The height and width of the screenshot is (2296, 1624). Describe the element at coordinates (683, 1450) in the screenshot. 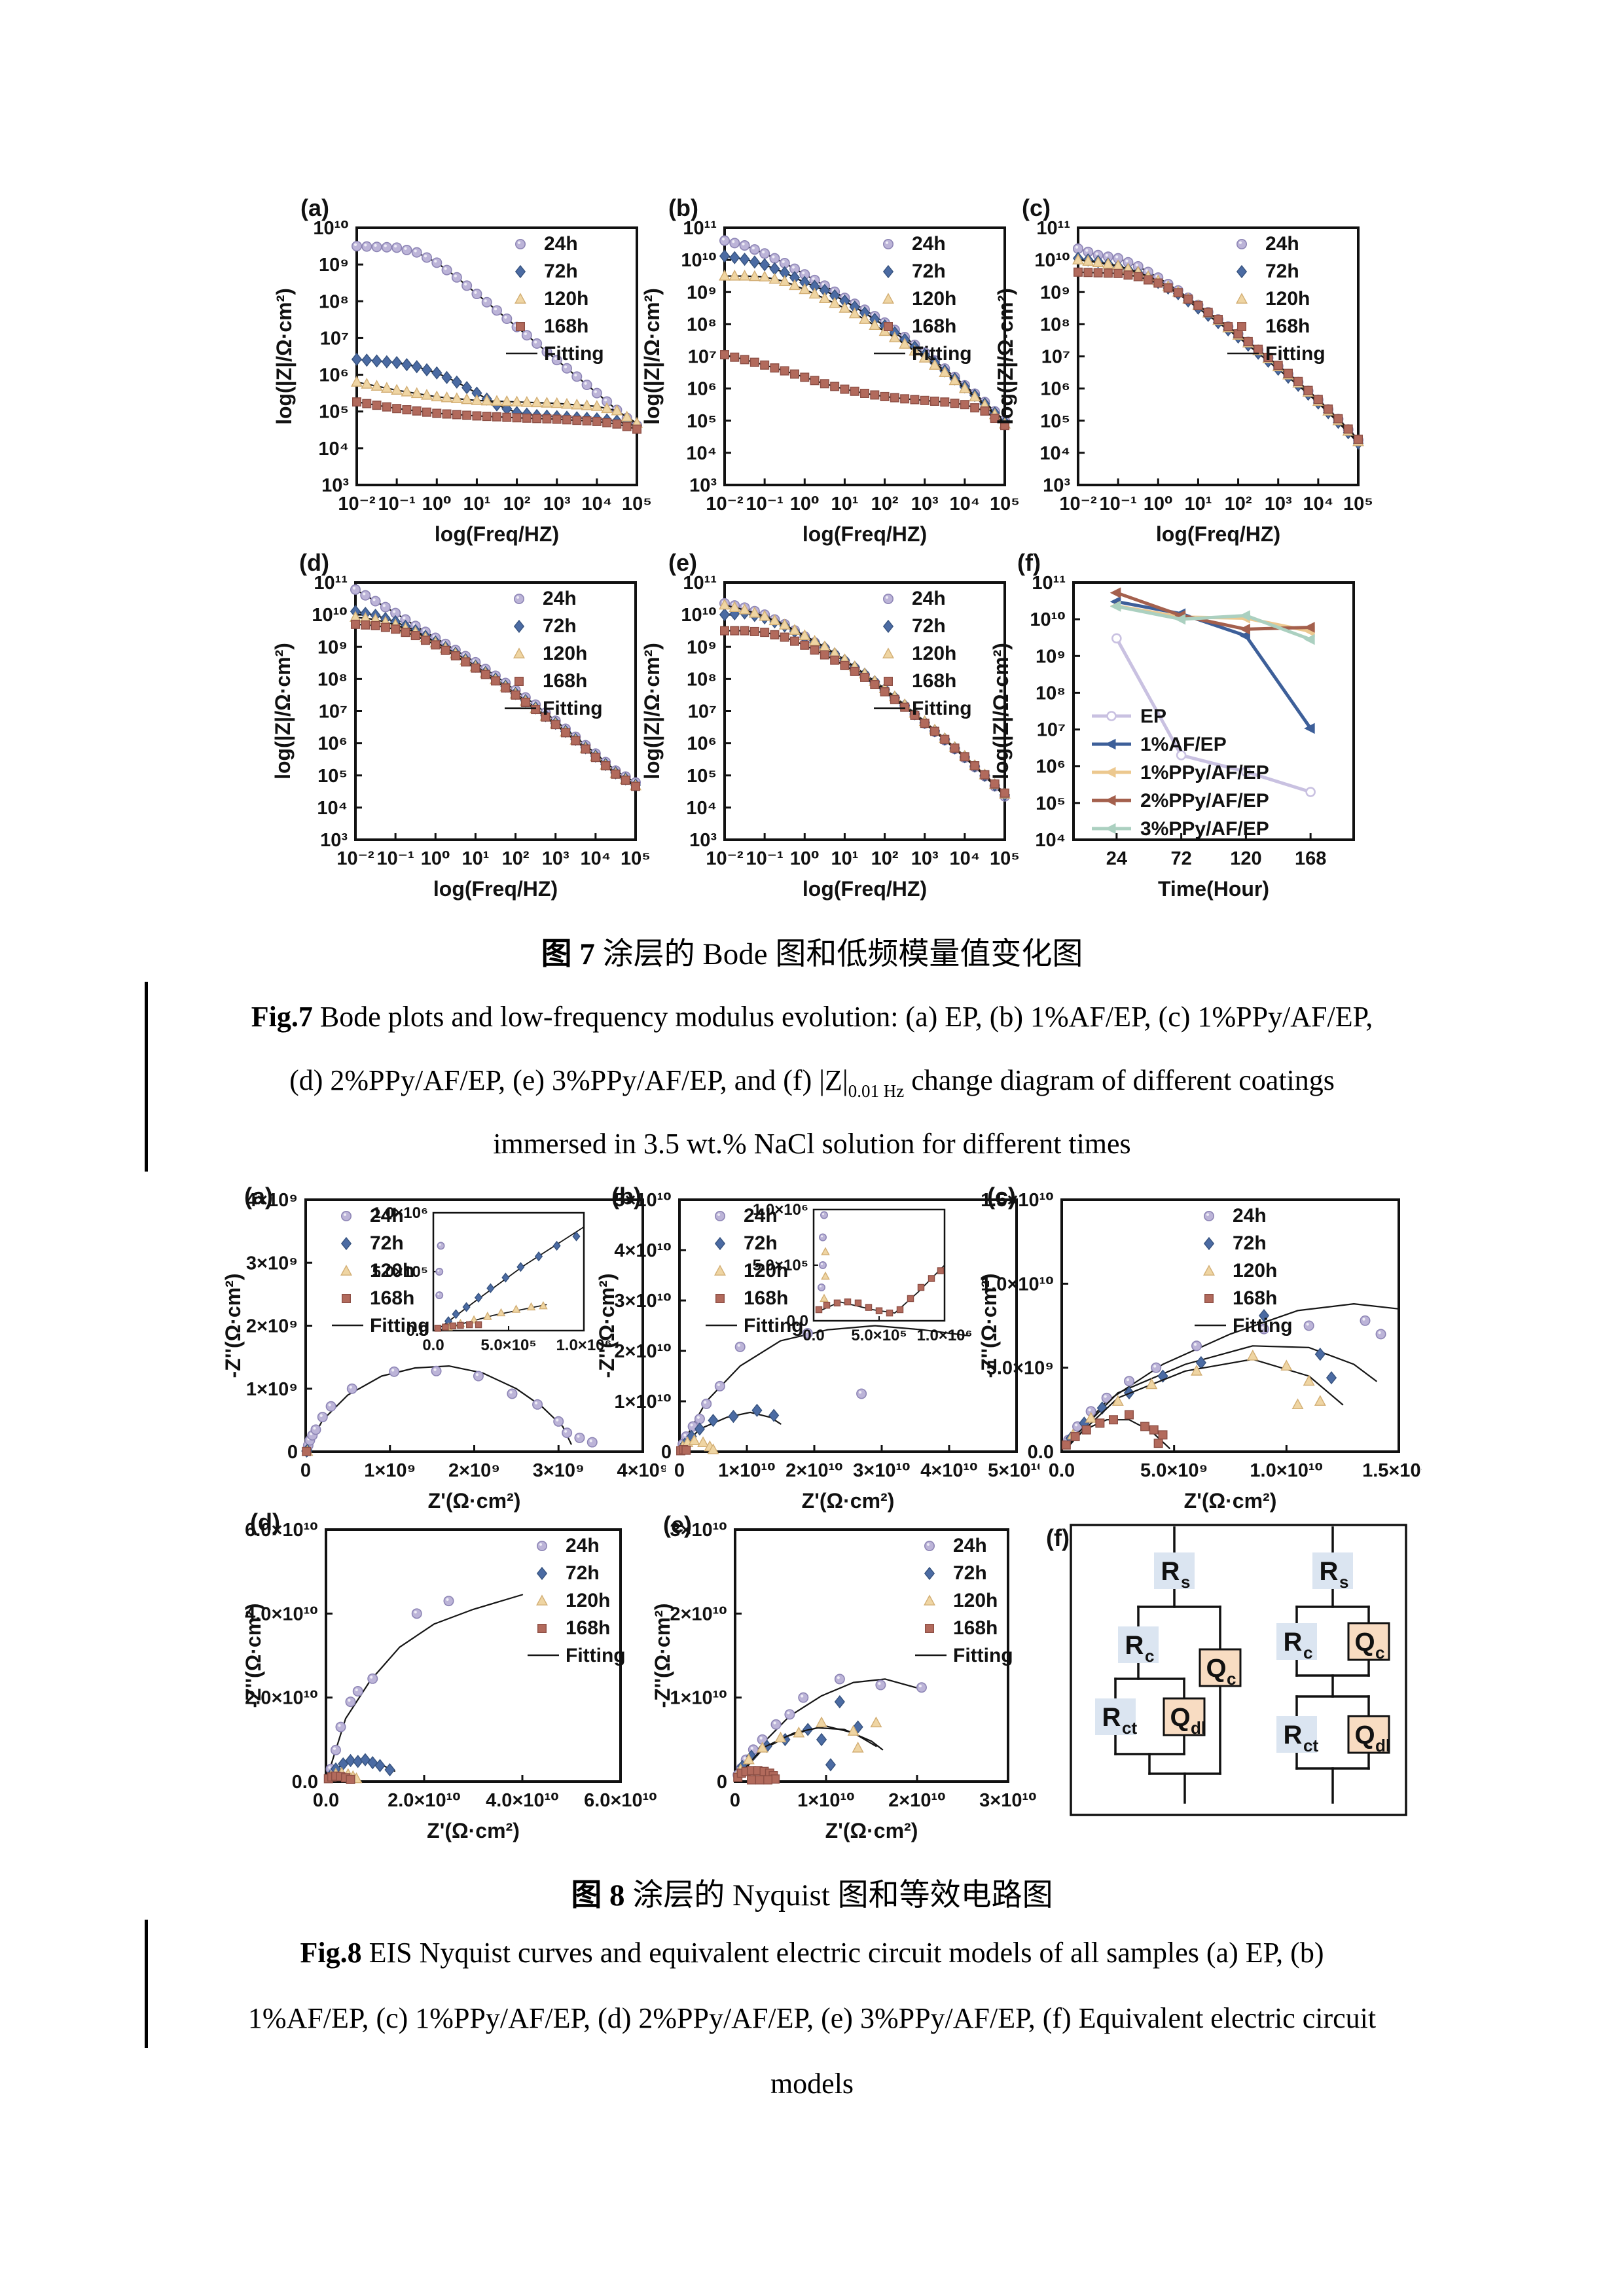

I see `fig8-b-series-168h` at that location.